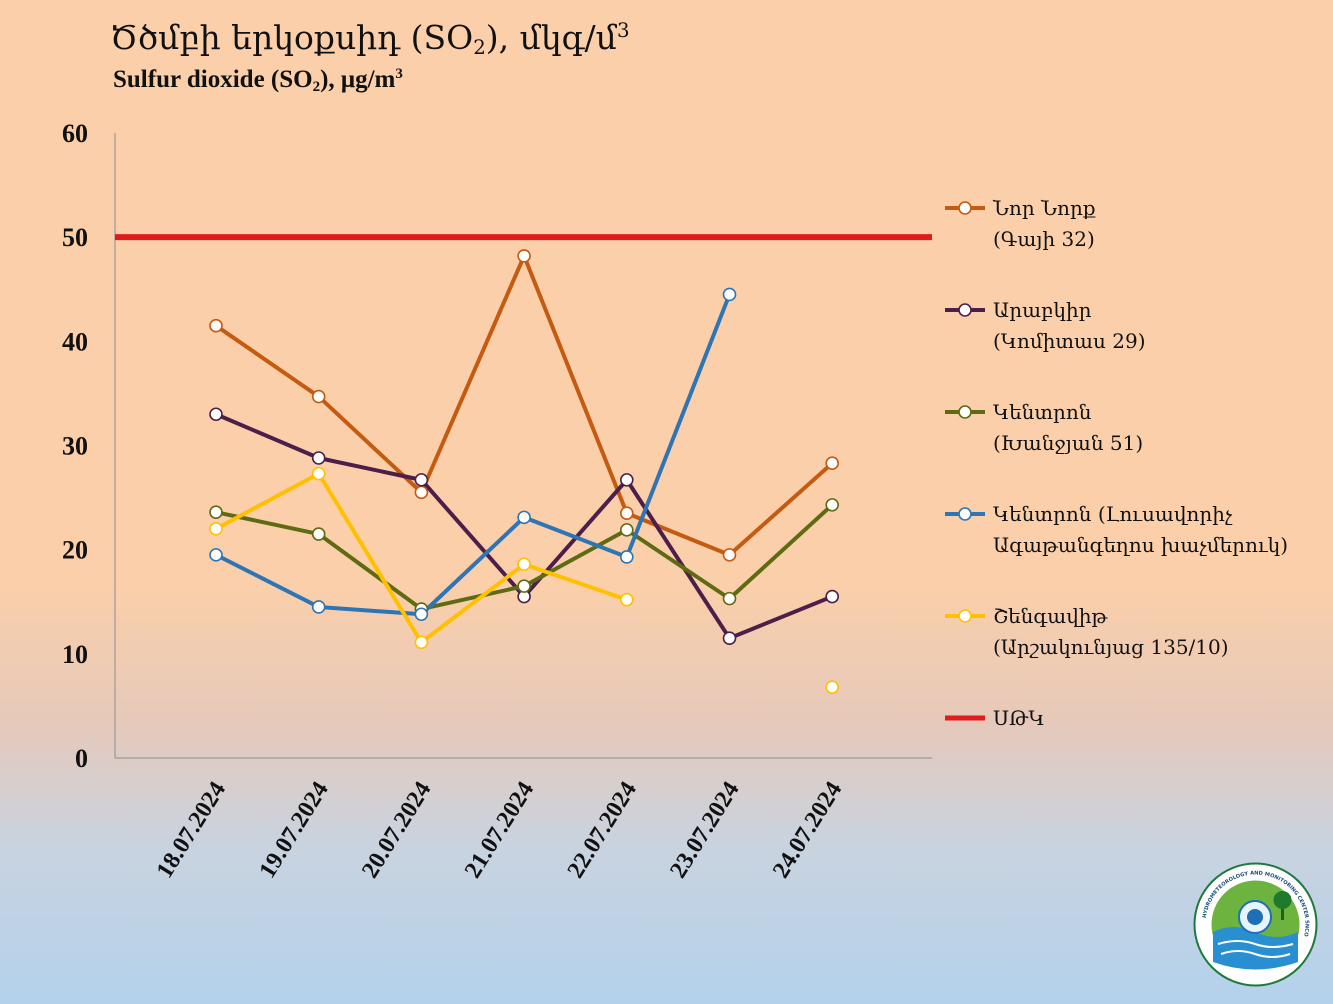  Describe the element at coordinates (1051, 616) in the screenshot. I see `legend-label: Շենգավիթ` at that location.